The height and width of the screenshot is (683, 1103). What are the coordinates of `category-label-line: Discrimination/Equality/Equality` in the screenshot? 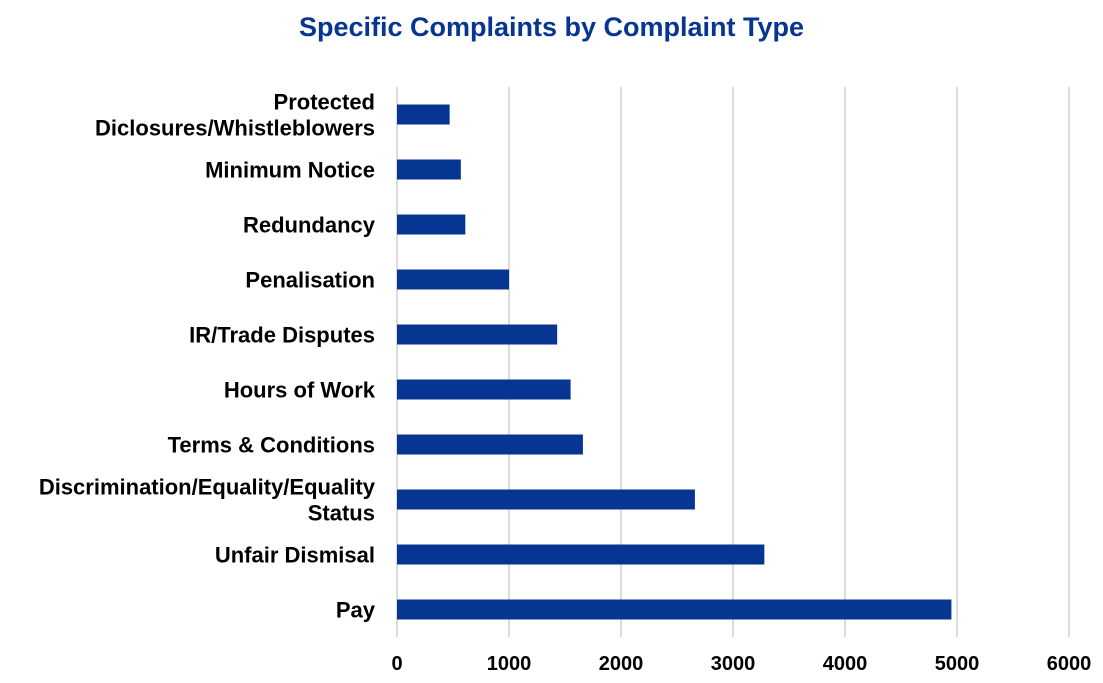 It's located at (207, 487).